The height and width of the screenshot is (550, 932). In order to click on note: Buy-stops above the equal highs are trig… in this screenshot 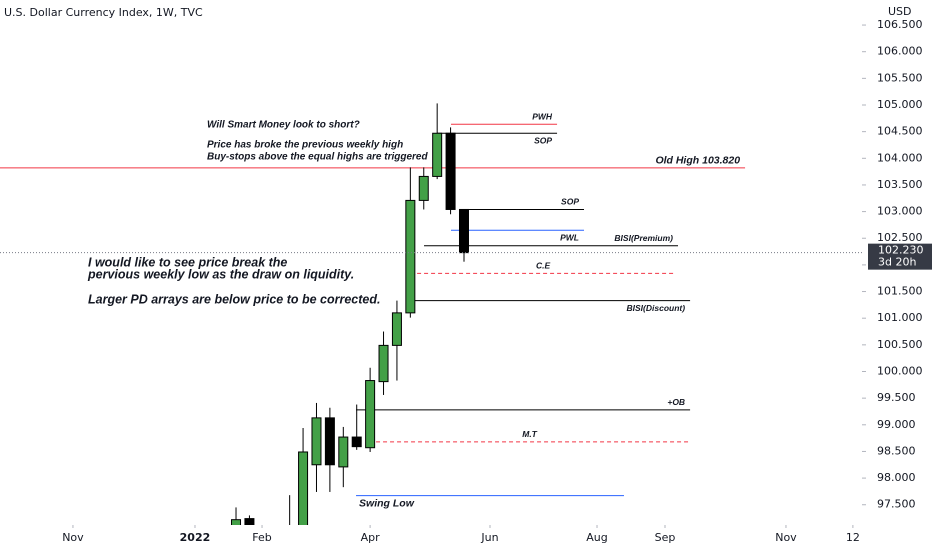, I will do `click(317, 157)`.